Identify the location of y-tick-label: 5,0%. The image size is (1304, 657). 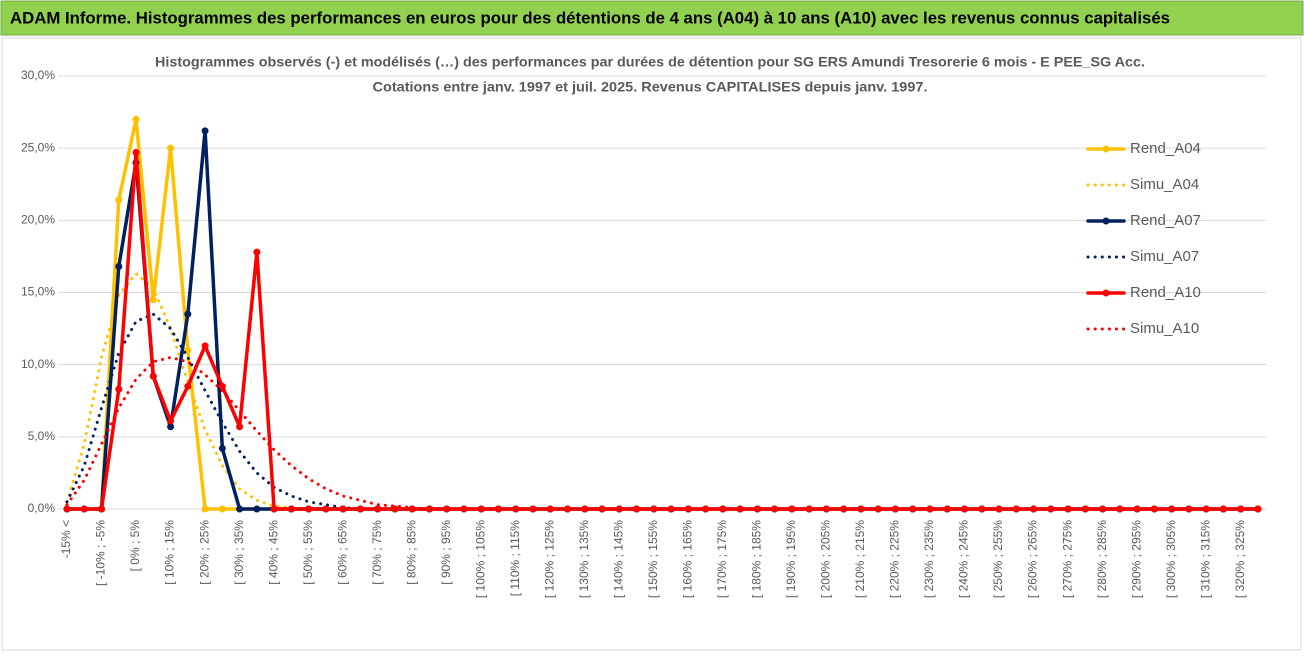
(42, 436).